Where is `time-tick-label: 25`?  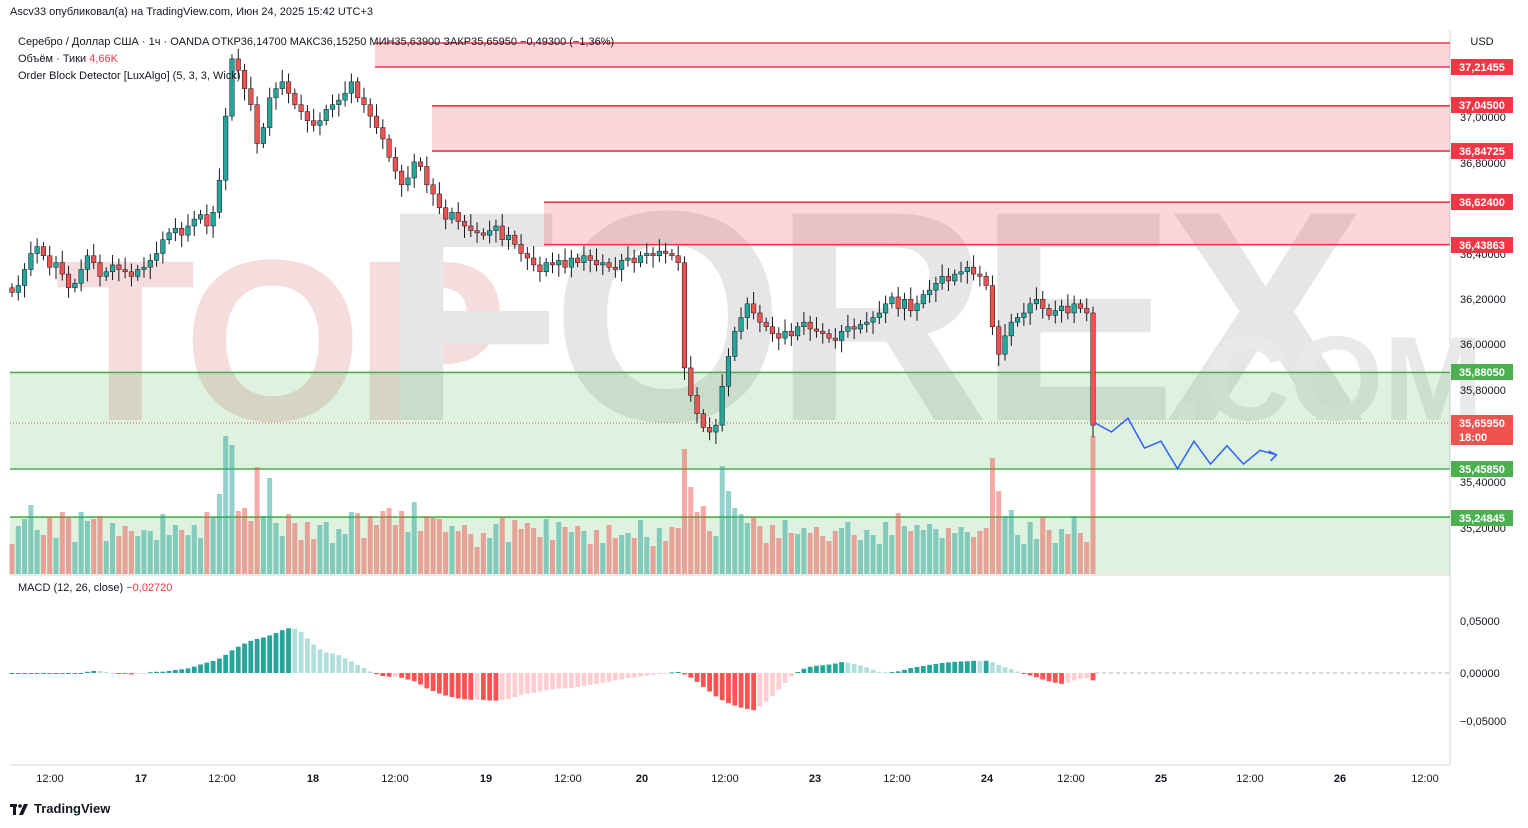 time-tick-label: 25 is located at coordinates (1161, 779).